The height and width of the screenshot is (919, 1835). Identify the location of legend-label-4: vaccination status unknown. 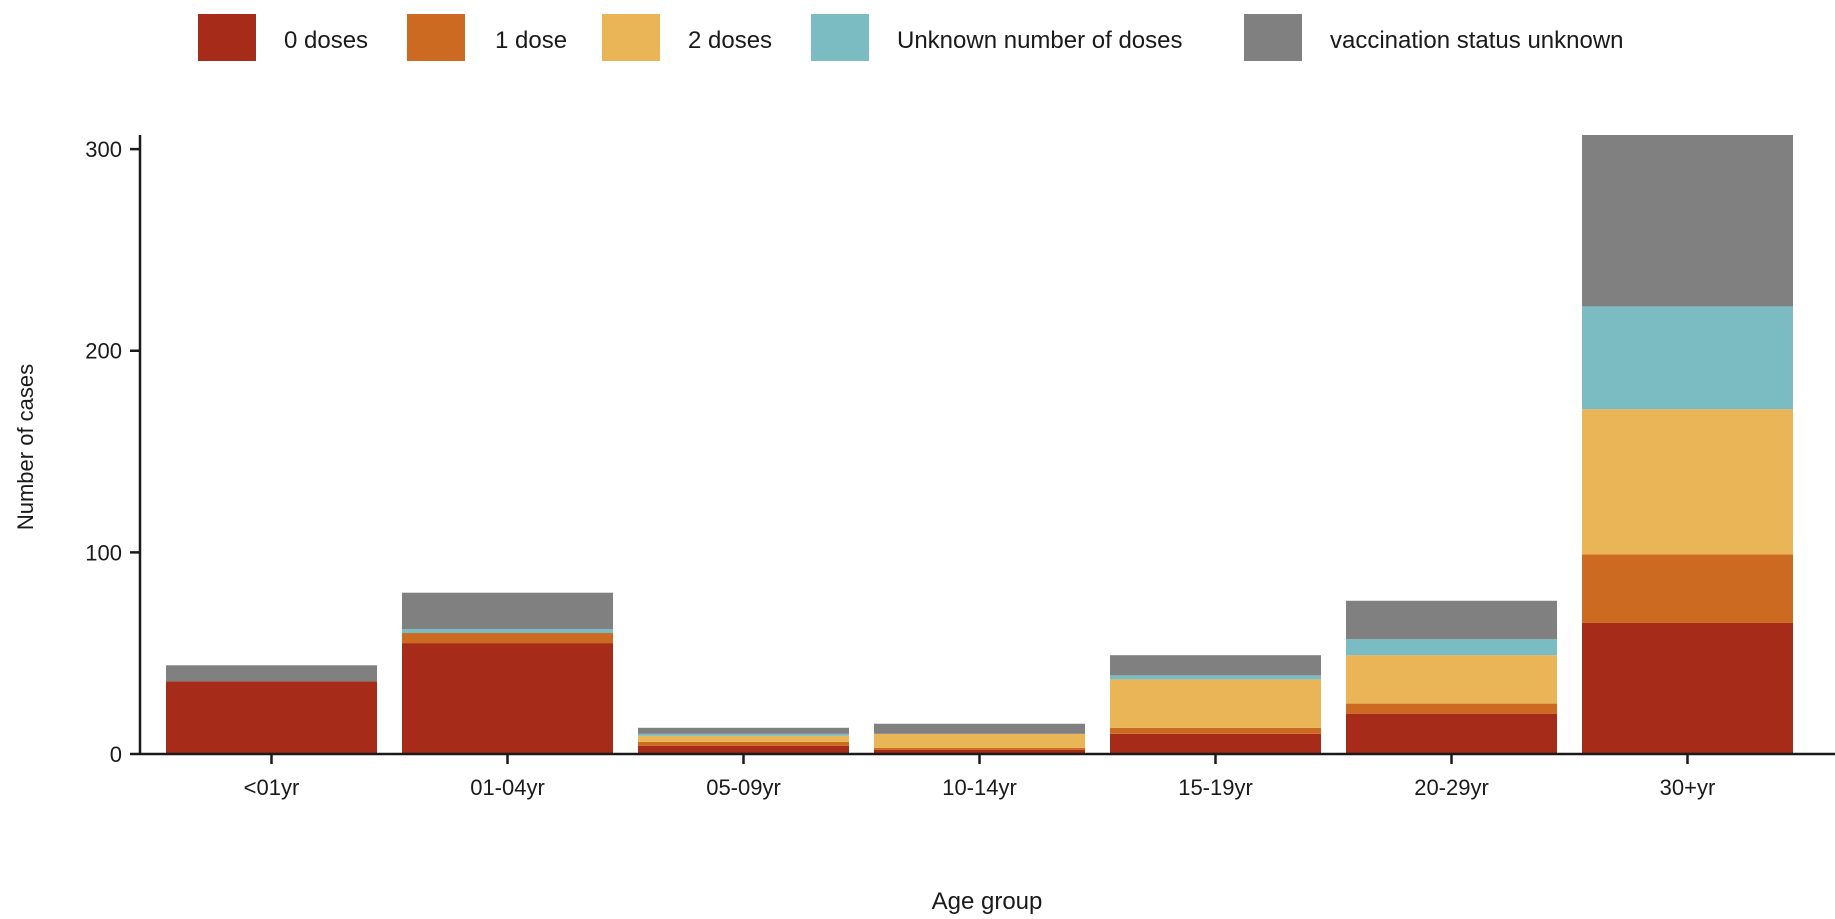
(1477, 40).